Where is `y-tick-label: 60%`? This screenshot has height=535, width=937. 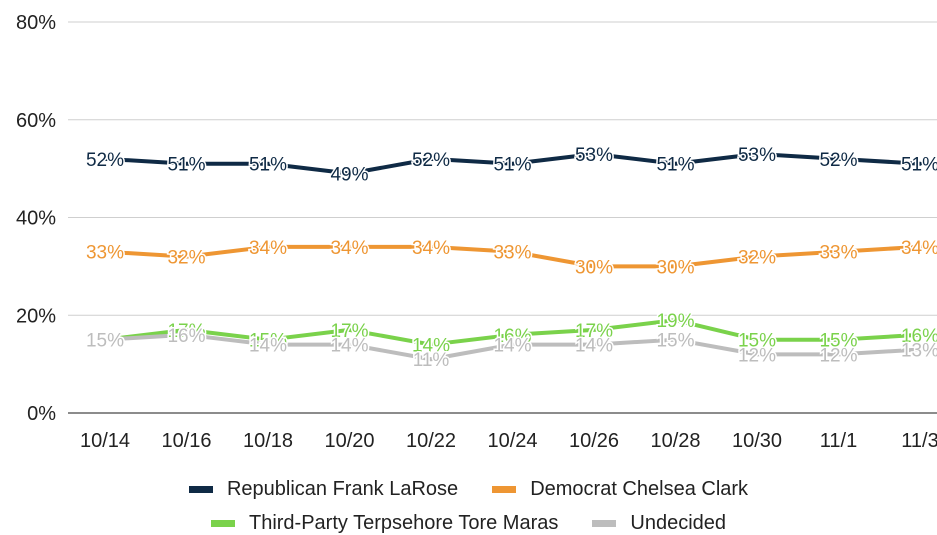 y-tick-label: 60% is located at coordinates (36, 121).